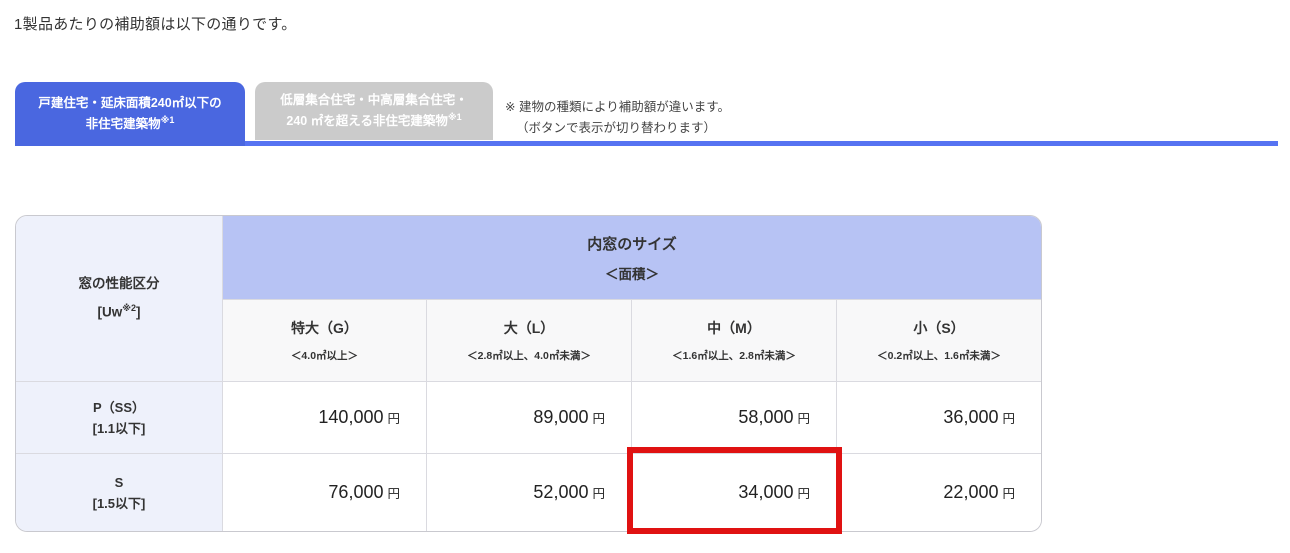  I want to click on value-cell: 89,000 円, so click(529, 418).